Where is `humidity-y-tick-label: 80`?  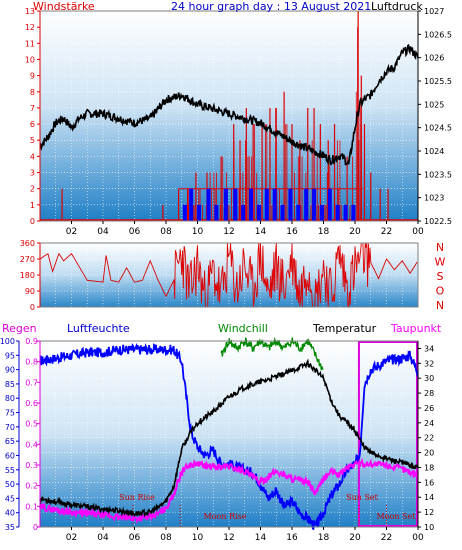
humidity-y-tick-label: 80 is located at coordinates (10, 398).